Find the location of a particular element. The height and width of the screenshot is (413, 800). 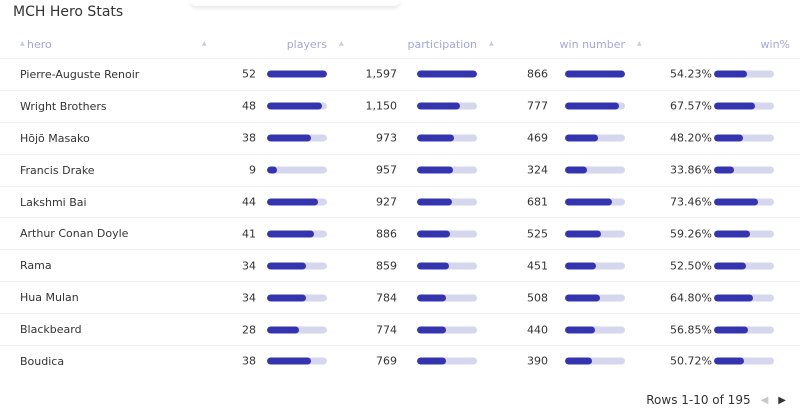

table-row: Rama 34 859 451 52.50% is located at coordinates (400, 265).